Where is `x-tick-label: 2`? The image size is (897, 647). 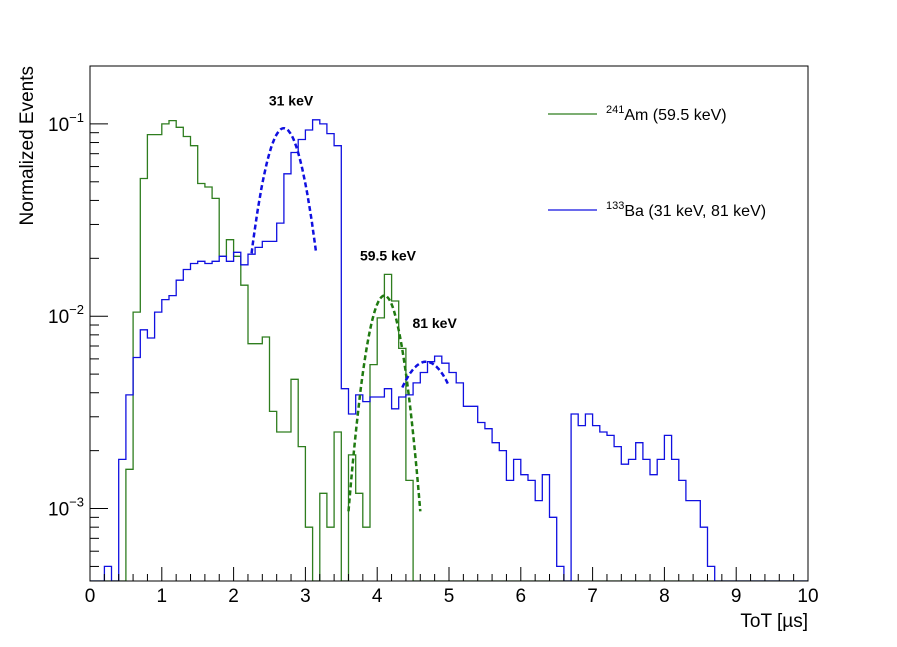
x-tick-label: 2 is located at coordinates (233, 596).